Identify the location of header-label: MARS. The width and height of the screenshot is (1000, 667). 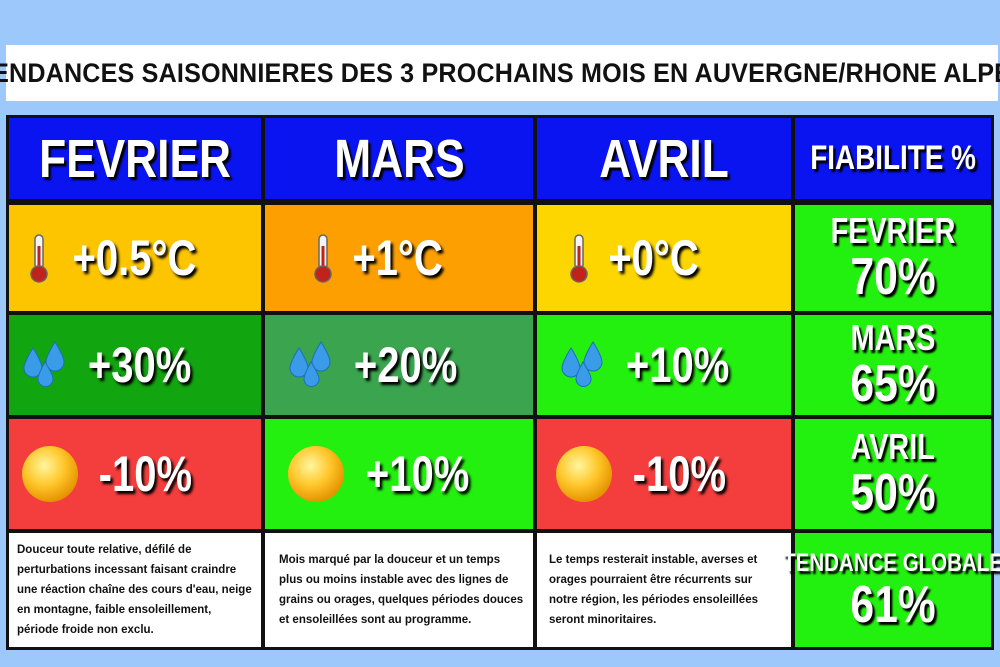
(399, 158).